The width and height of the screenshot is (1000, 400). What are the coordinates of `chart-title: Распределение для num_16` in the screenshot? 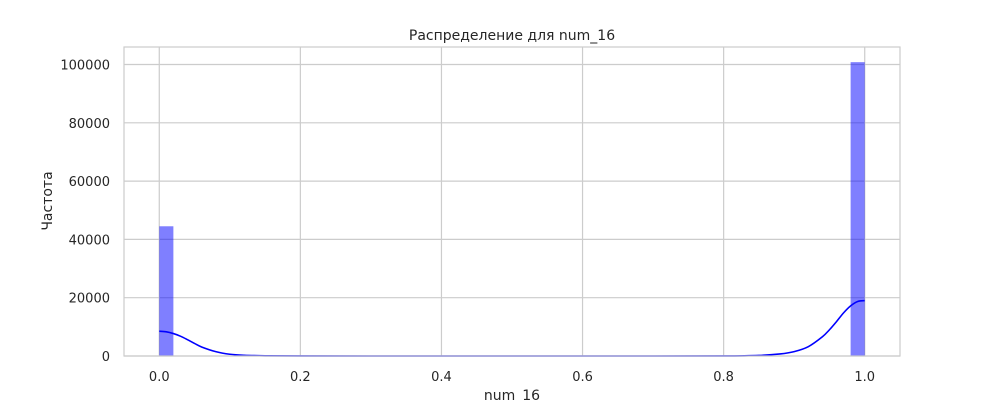 It's located at (512, 36).